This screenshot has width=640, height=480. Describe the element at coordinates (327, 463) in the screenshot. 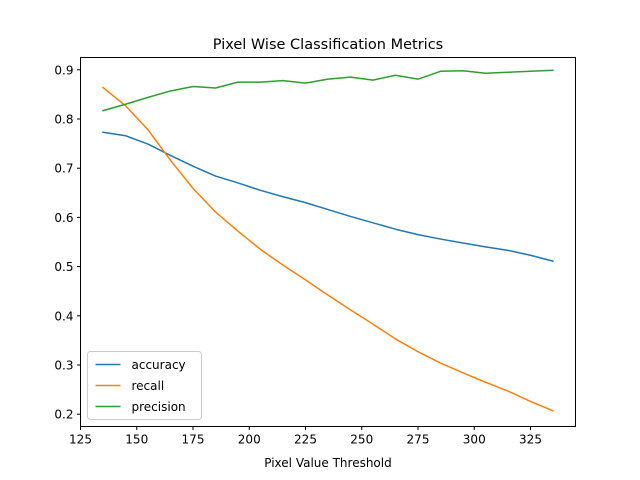

I see `x-axis-title: Pixel Value Threshold` at that location.